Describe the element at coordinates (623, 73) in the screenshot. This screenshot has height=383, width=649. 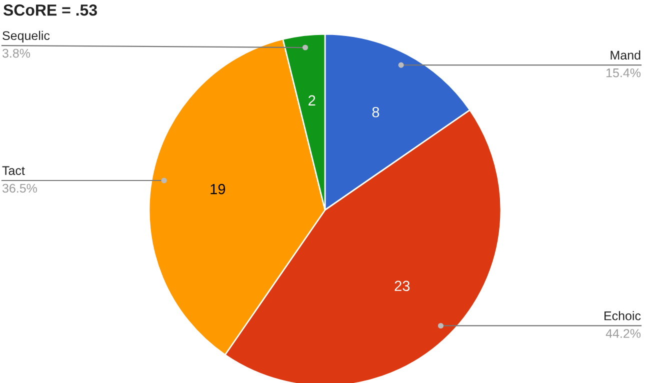
I see `text: 15.4%` at that location.